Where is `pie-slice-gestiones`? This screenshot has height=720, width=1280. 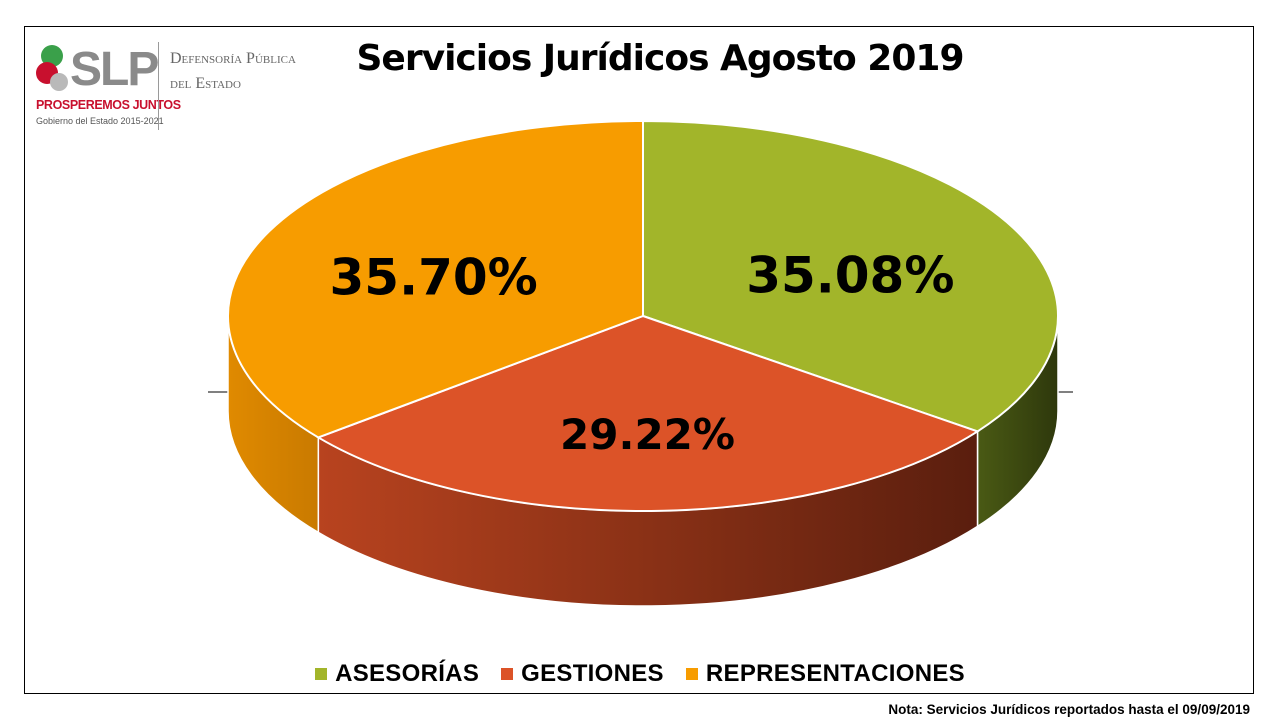
pie-slice-gestiones is located at coordinates (647, 413).